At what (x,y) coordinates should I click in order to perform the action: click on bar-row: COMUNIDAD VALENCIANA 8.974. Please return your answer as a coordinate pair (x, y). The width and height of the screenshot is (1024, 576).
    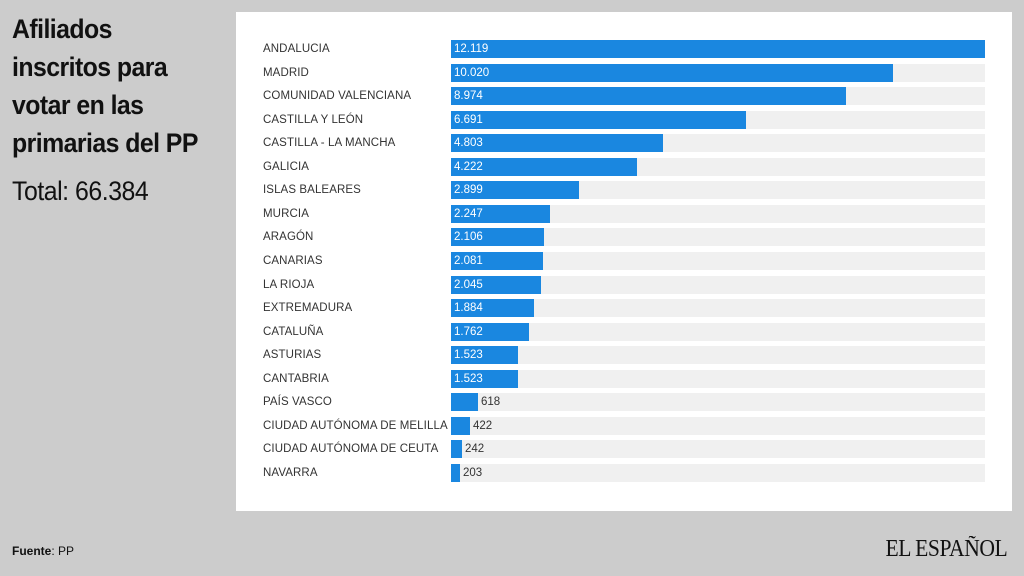
    Looking at the image, I should click on (624, 96).